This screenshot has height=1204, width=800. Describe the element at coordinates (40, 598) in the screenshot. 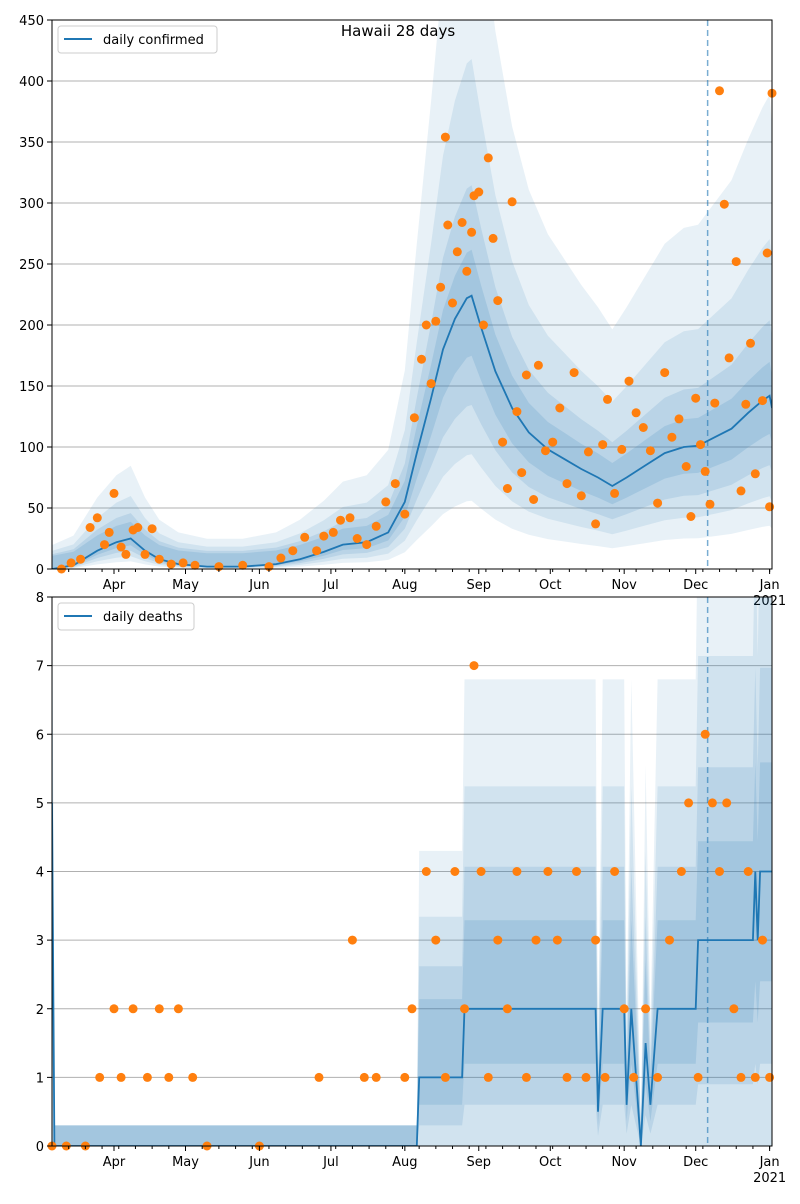

I see `y-tick-label: 8` at that location.